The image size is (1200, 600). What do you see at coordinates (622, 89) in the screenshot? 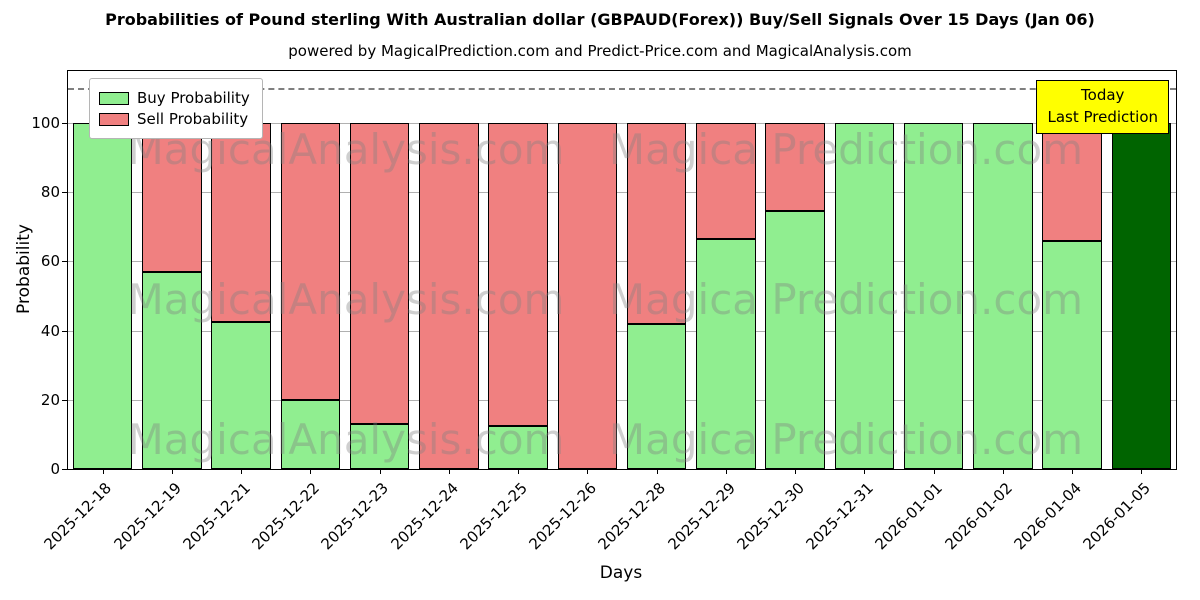
I see `dashed-reference-line` at bounding box center [622, 89].